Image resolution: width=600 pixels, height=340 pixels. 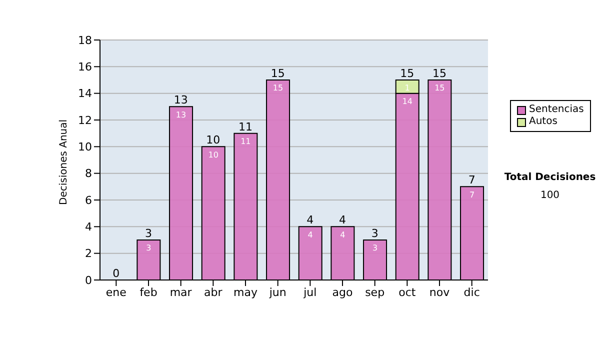 I want to click on total-label: 7, so click(x=472, y=180).